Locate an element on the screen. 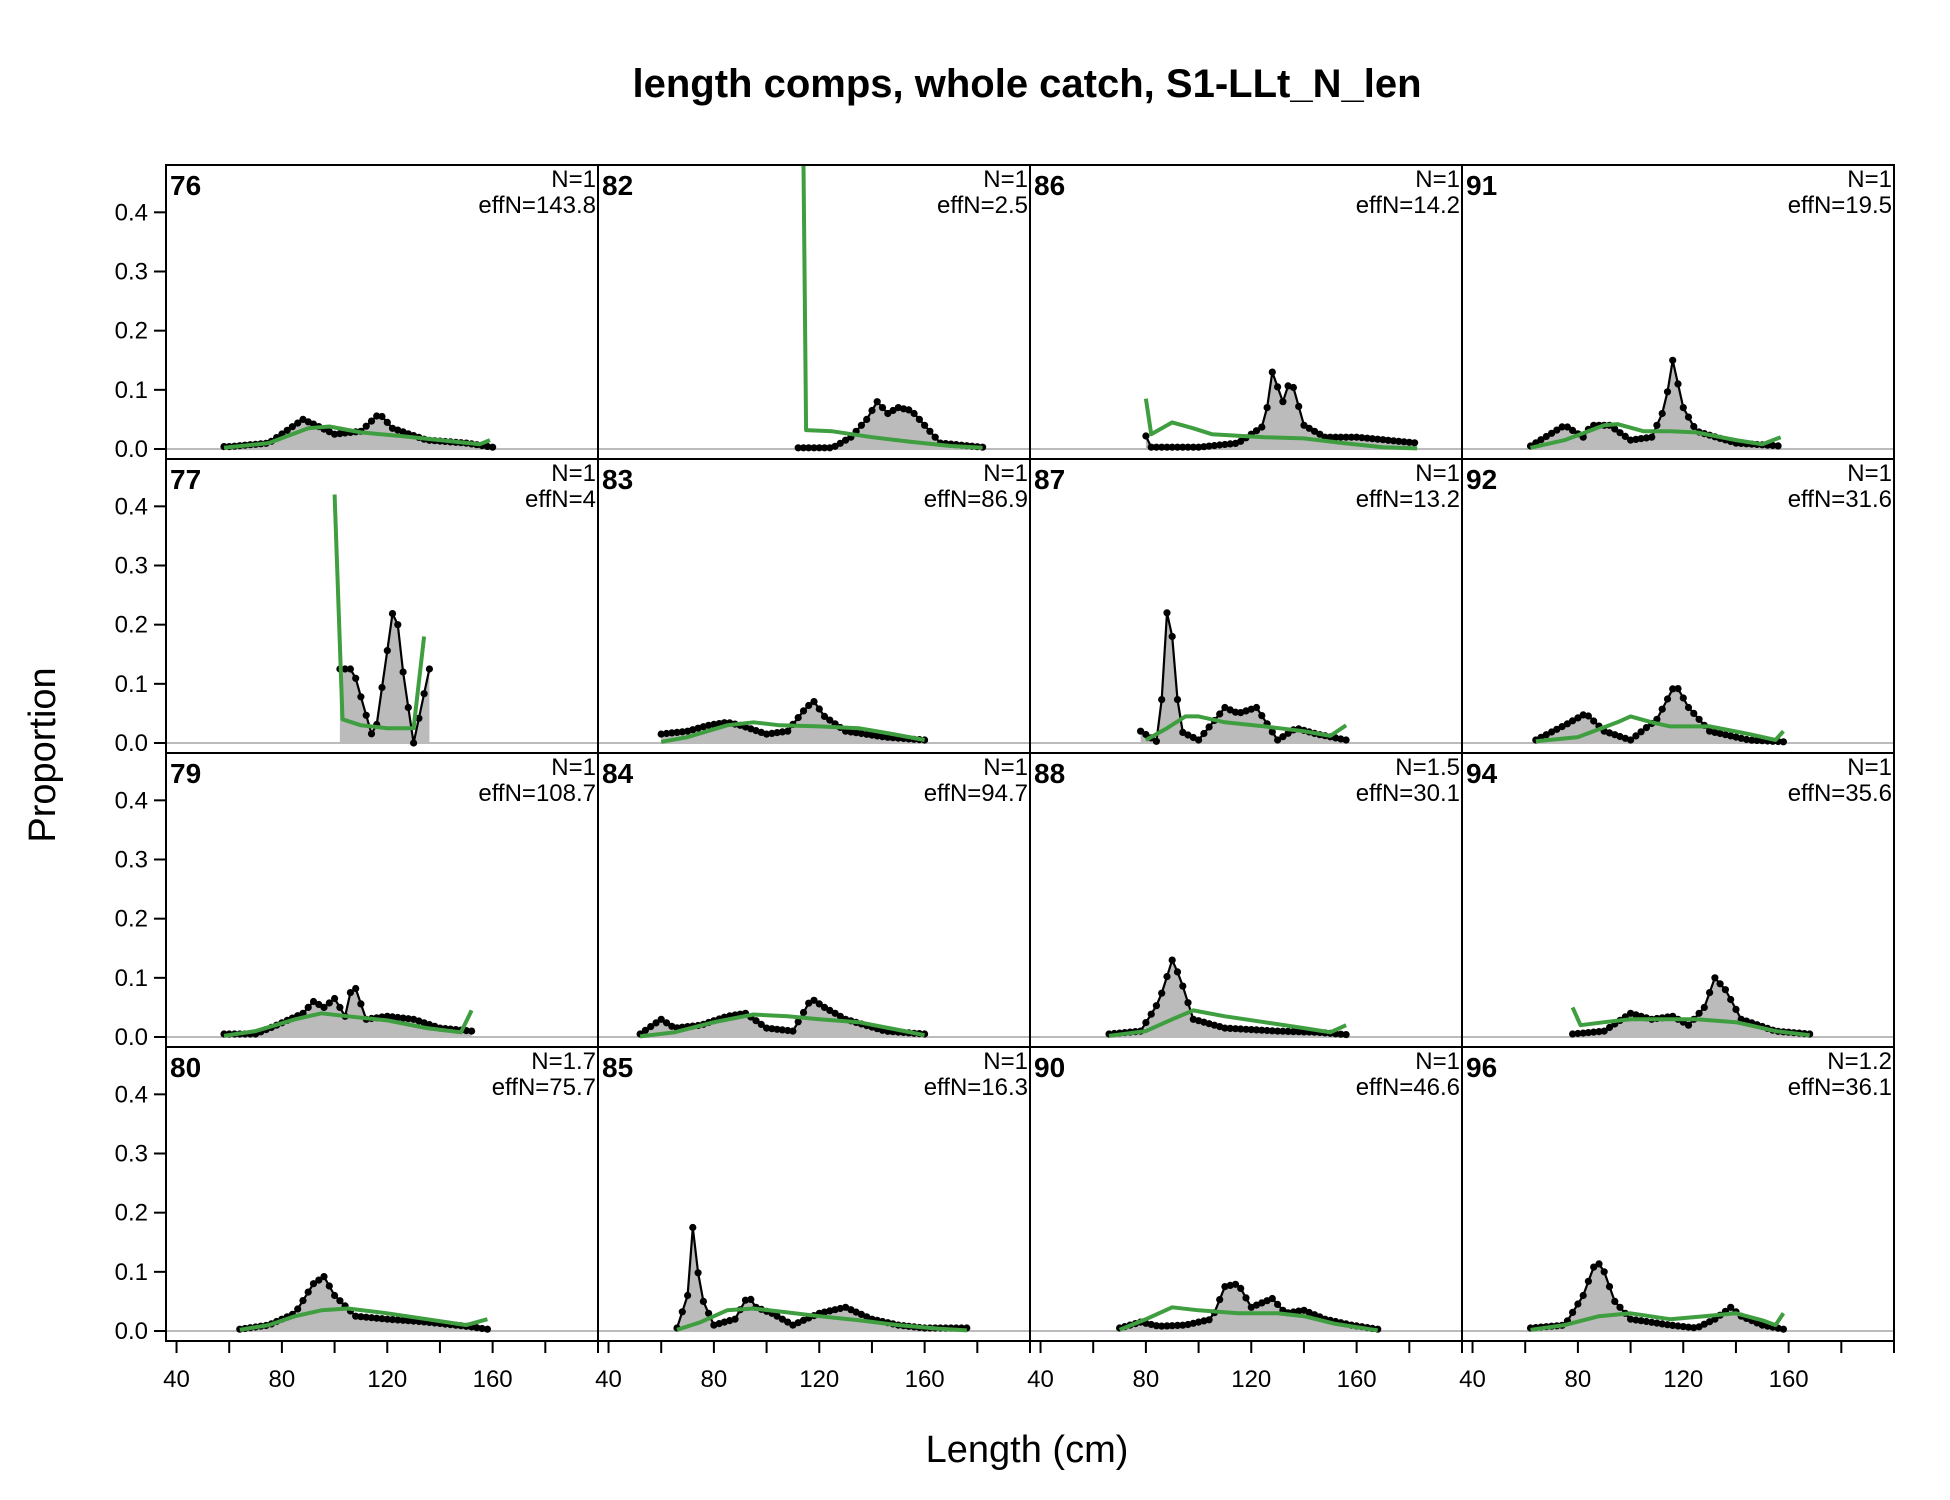 This screenshot has width=1950, height=1500. y-tick-label: 0.0 is located at coordinates (131, 1037).